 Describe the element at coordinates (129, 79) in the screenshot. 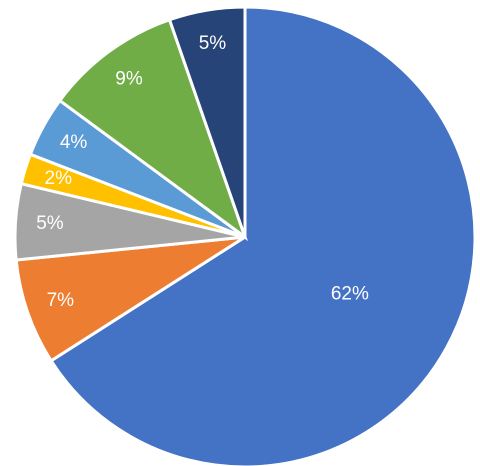

I see `data-label: 9%` at that location.